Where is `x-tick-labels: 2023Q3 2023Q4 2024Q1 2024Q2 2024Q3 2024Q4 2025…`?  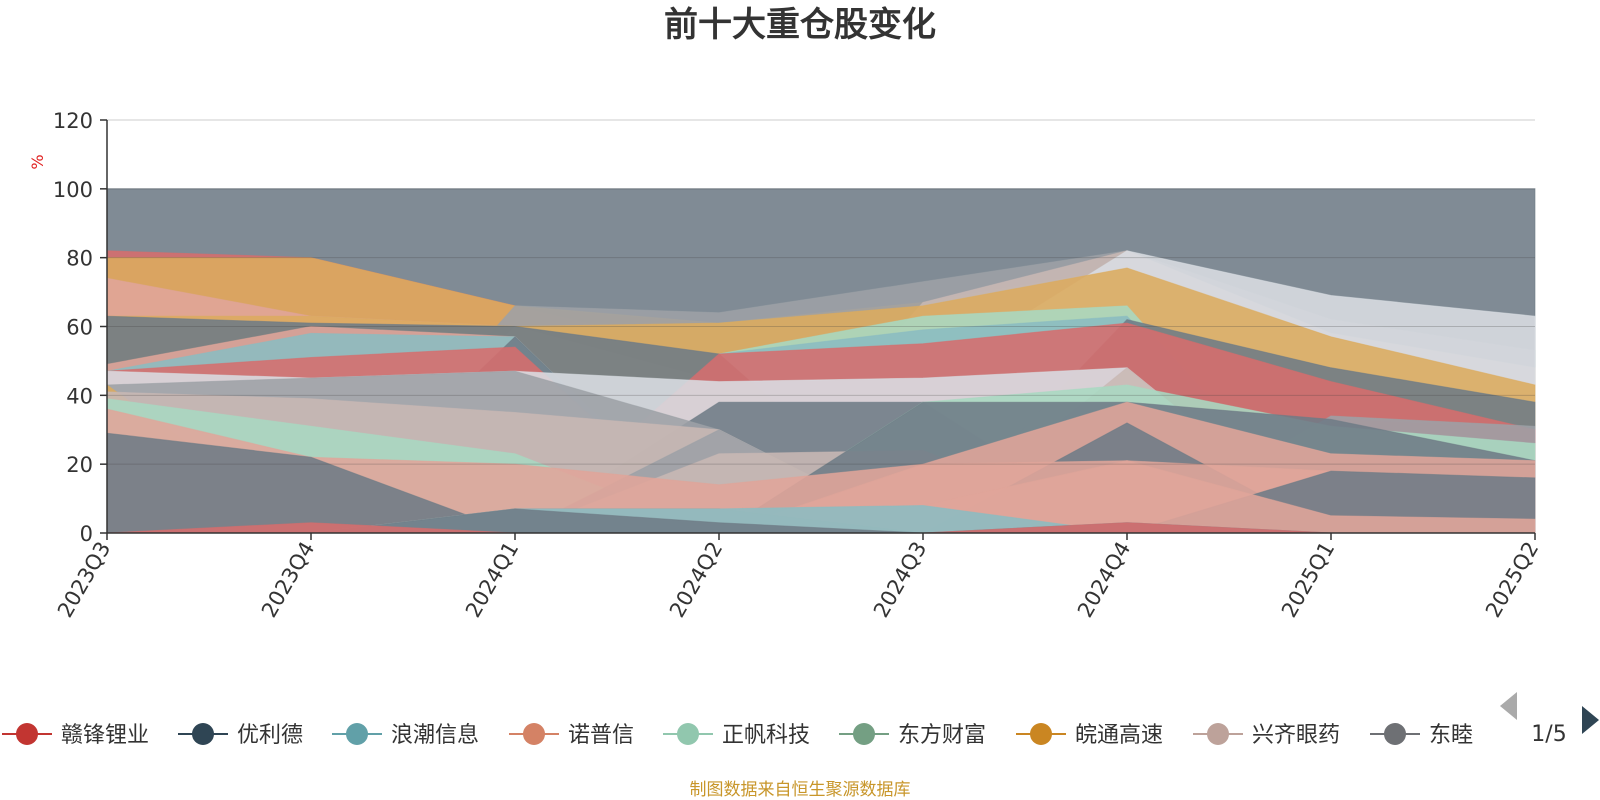
x-tick-labels: 2023Q3 2023Q4 2024Q1 2024Q2 2024Q3 2024Q4 2025… is located at coordinates (798, 580).